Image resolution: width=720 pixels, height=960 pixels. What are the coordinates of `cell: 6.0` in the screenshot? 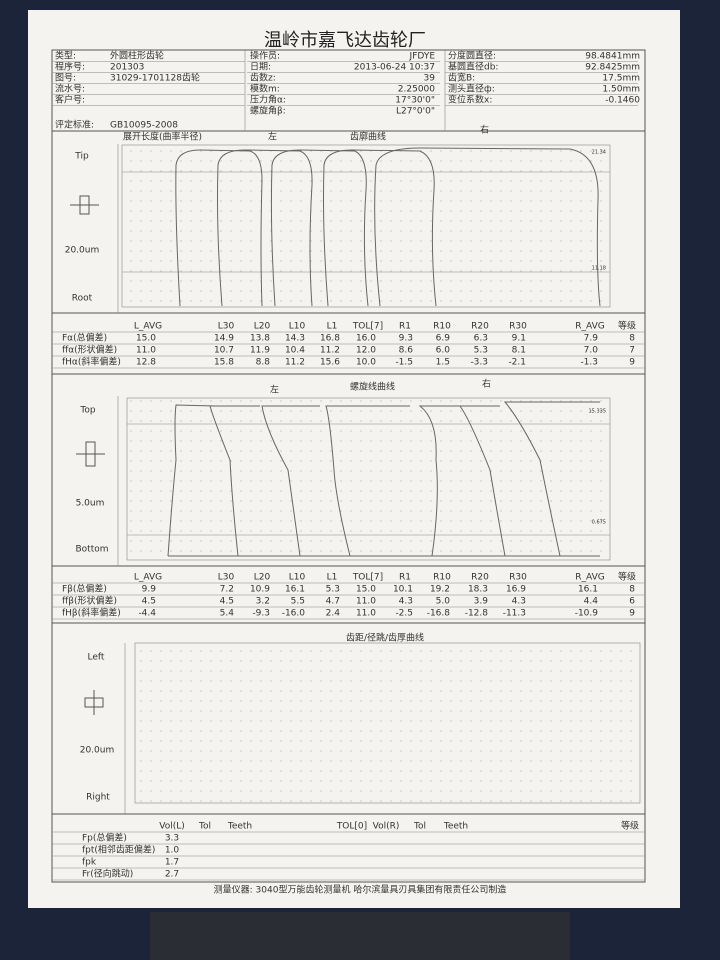 It's located at (443, 351).